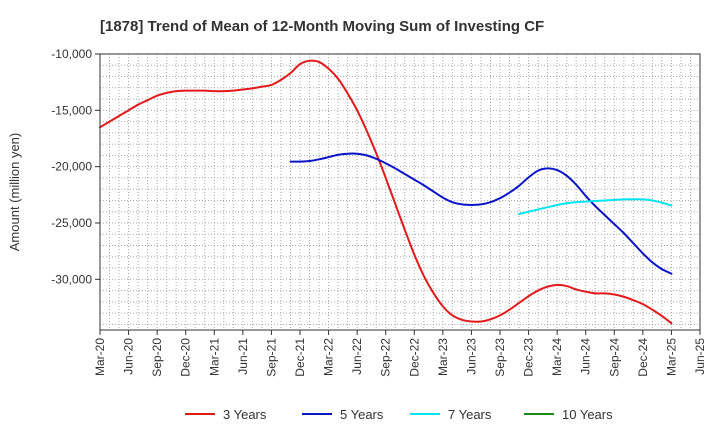  I want to click on x-tick-label: Dec-22, so click(414, 357).